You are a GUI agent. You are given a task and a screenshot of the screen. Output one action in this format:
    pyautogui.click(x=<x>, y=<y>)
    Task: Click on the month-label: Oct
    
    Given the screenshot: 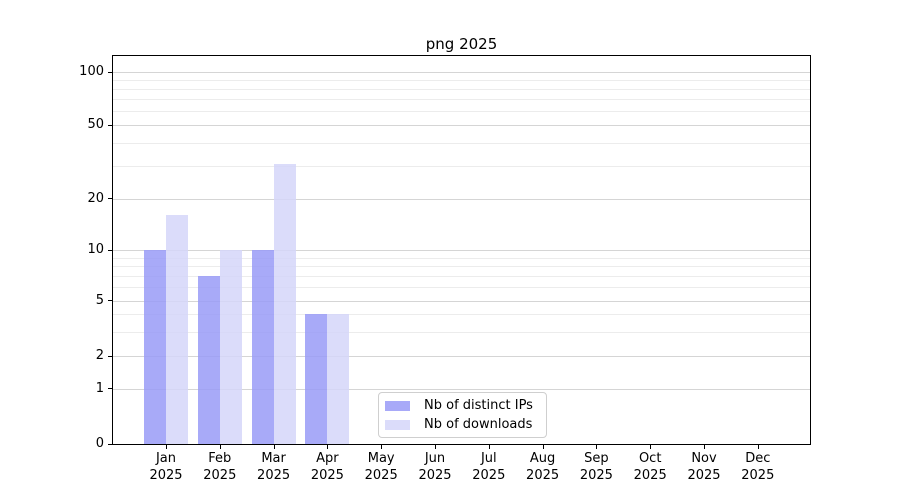 What is the action you would take?
    pyautogui.click(x=650, y=458)
    